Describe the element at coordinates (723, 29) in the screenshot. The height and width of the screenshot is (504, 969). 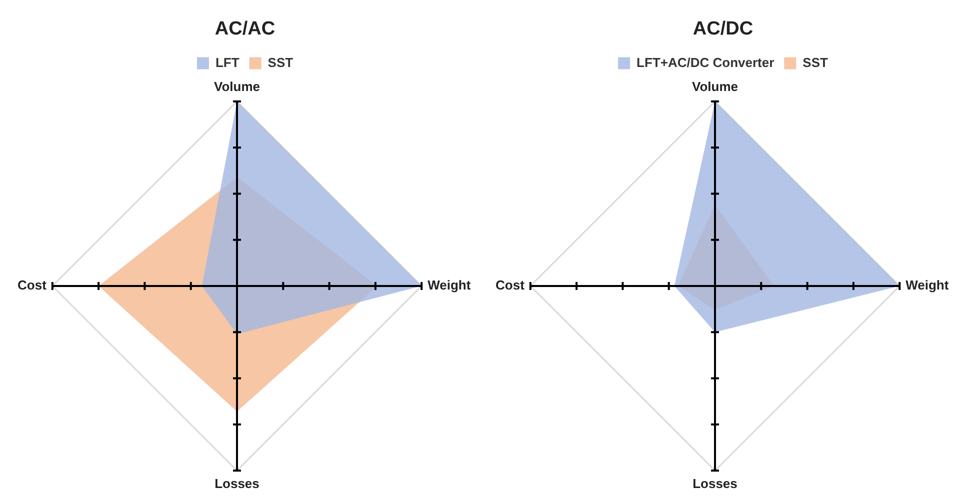
I see `chart-title: AC/DC` at that location.